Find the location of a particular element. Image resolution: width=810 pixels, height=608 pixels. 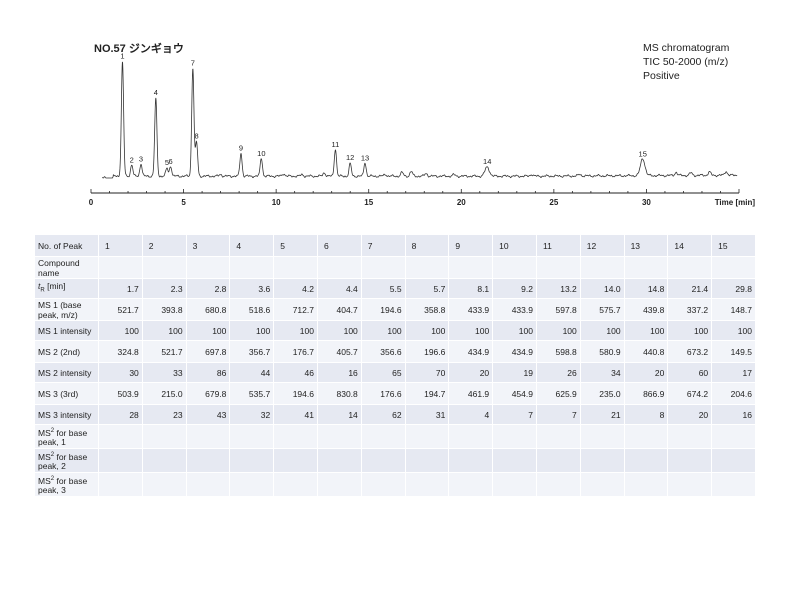

page-title: NO.57 ジンギョウ is located at coordinates (139, 49).